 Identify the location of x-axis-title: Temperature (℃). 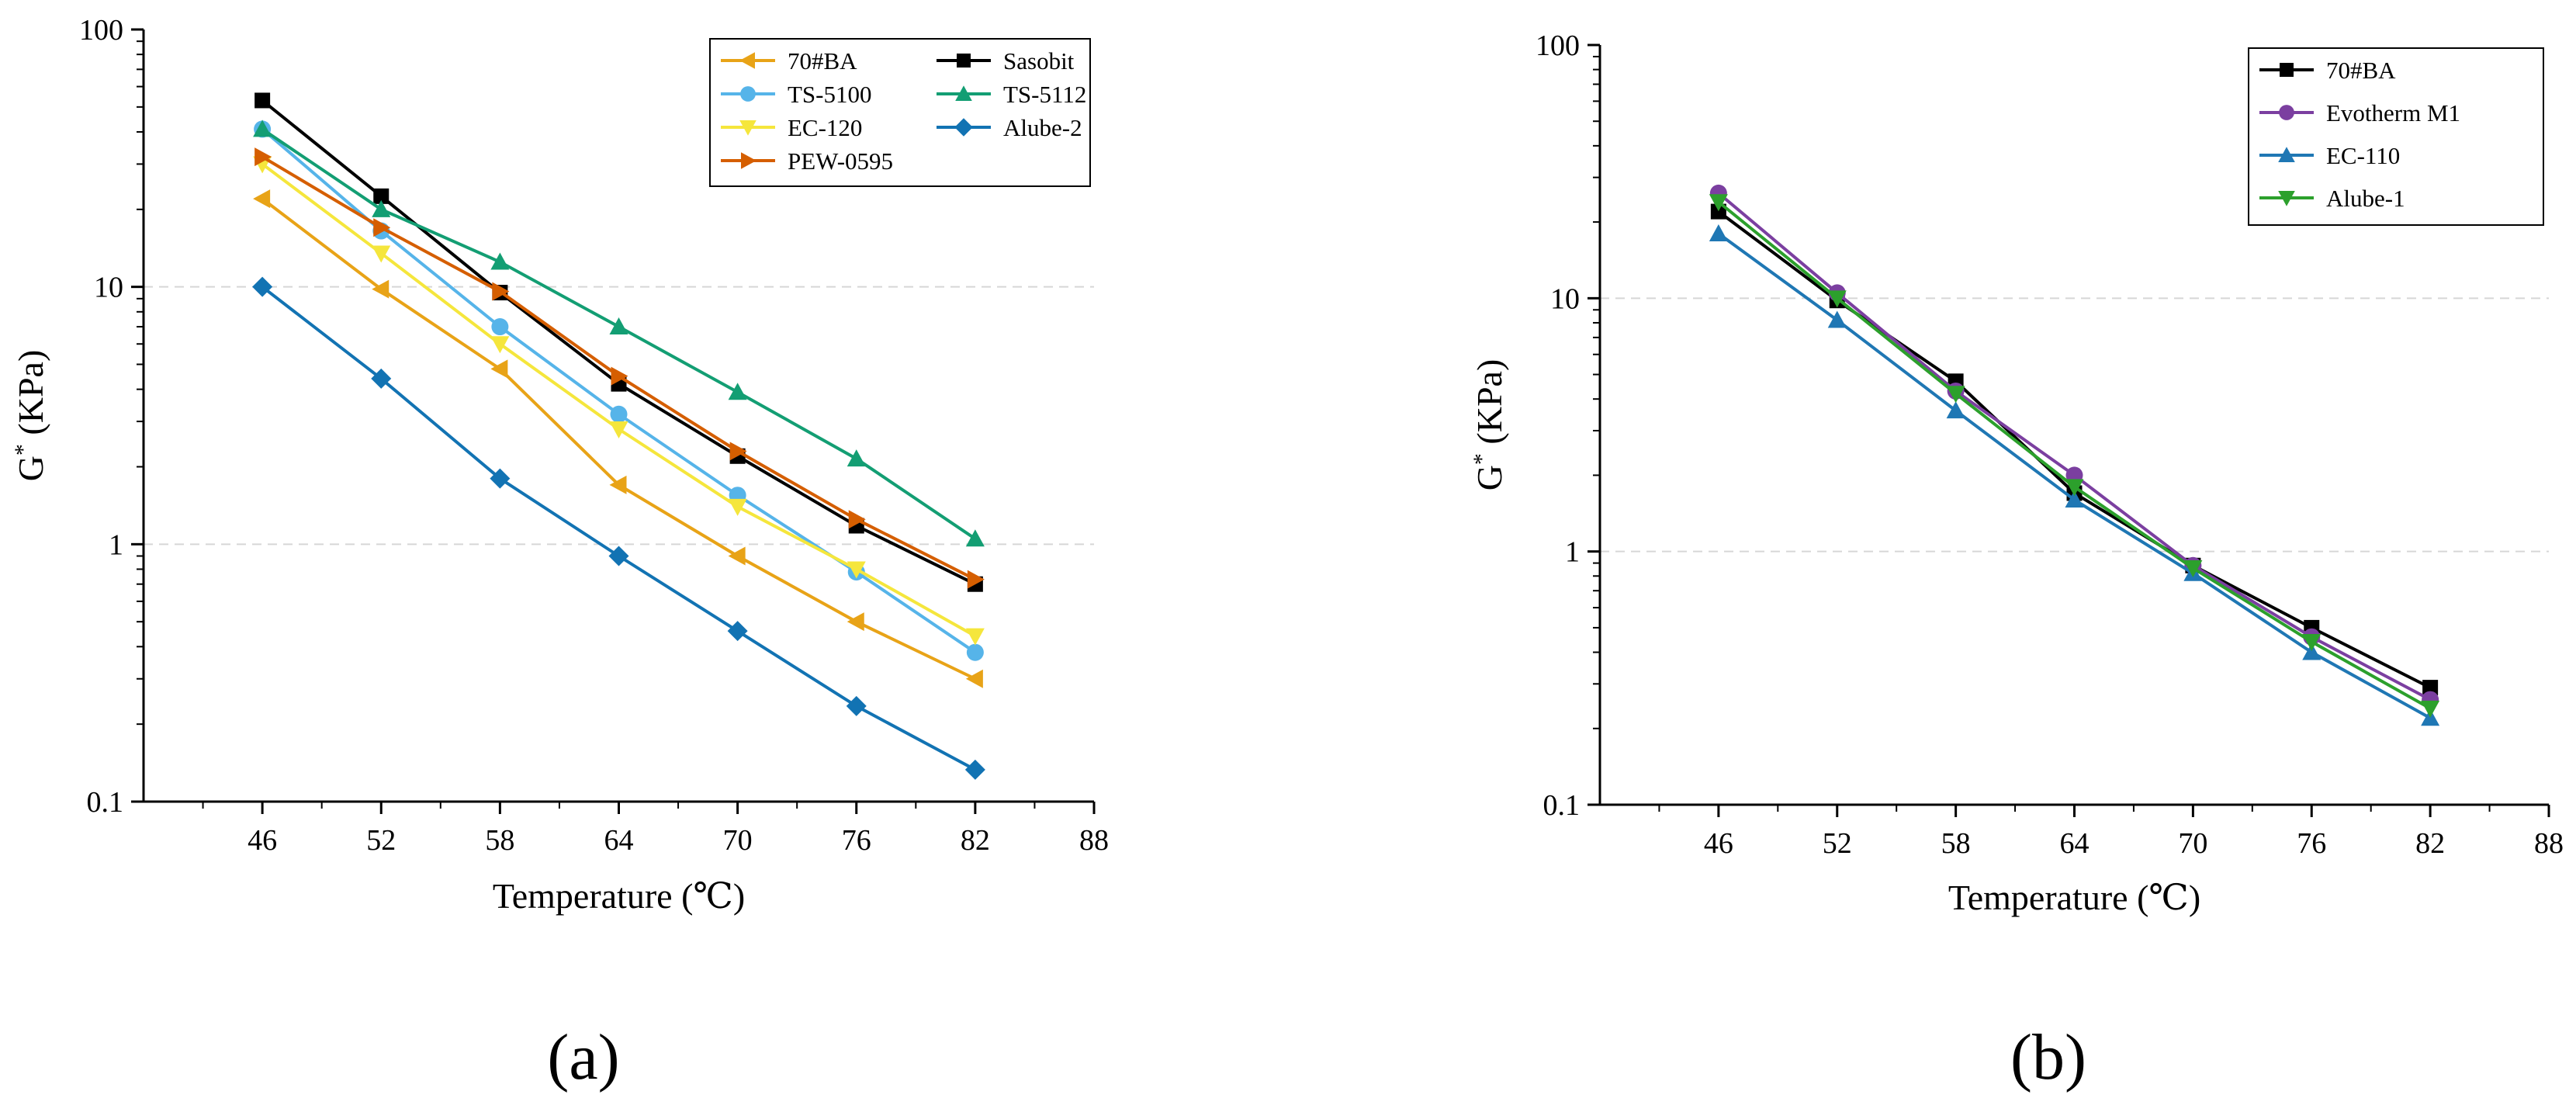
(2074, 897).